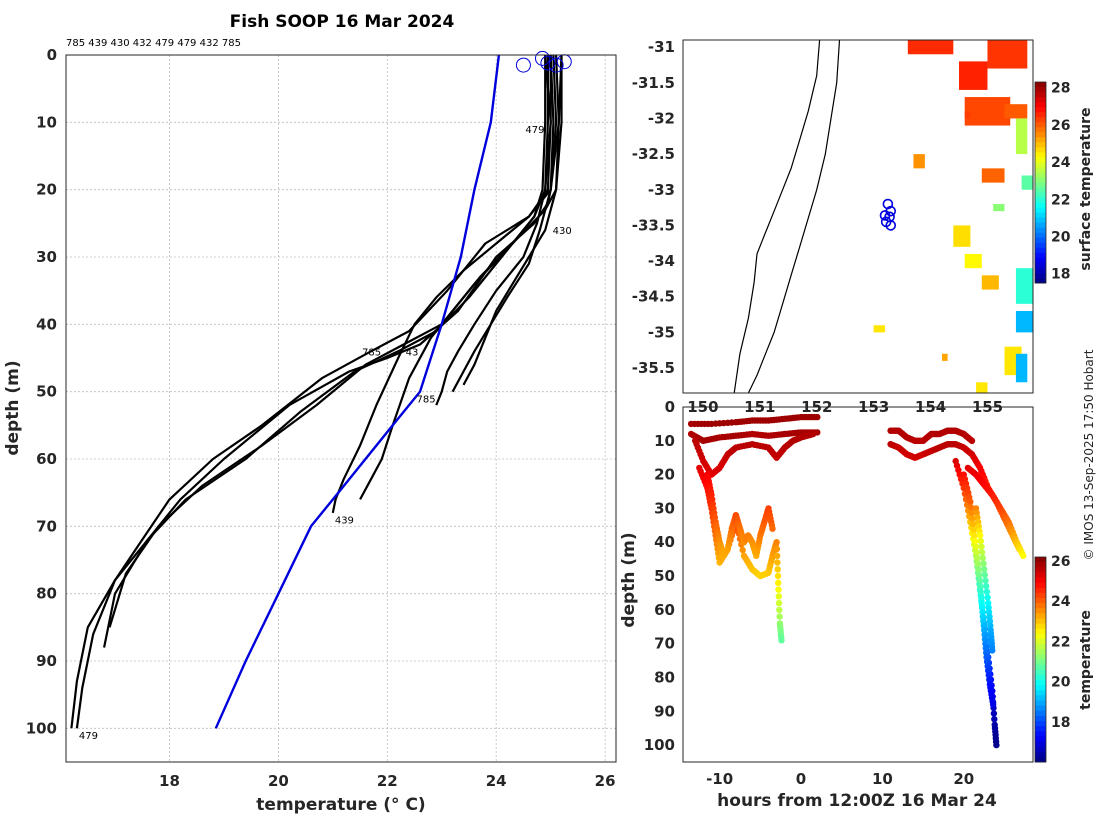 The image size is (1100, 820). What do you see at coordinates (1060, 562) in the screenshot?
I see `time-depth-colorbar-tick-label: 26` at bounding box center [1060, 562].